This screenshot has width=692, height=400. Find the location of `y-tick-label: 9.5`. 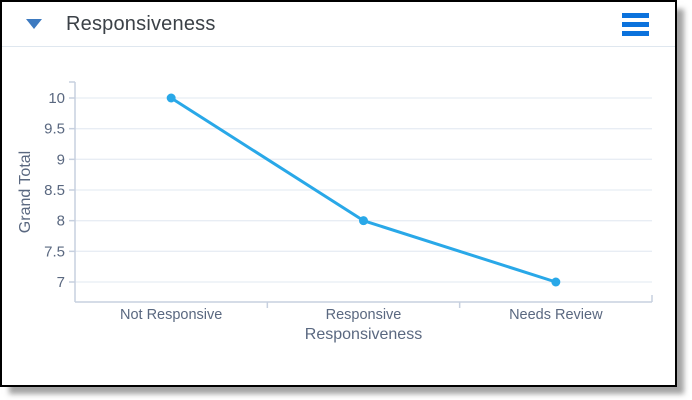

y-tick-label: 9.5 is located at coordinates (54, 129).